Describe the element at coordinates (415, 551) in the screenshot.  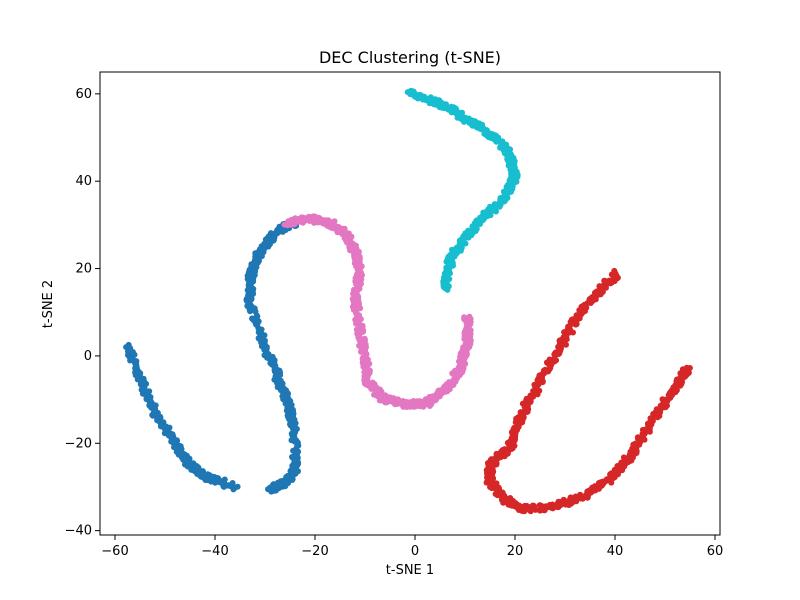
I see `x-tick-label: 0` at that location.